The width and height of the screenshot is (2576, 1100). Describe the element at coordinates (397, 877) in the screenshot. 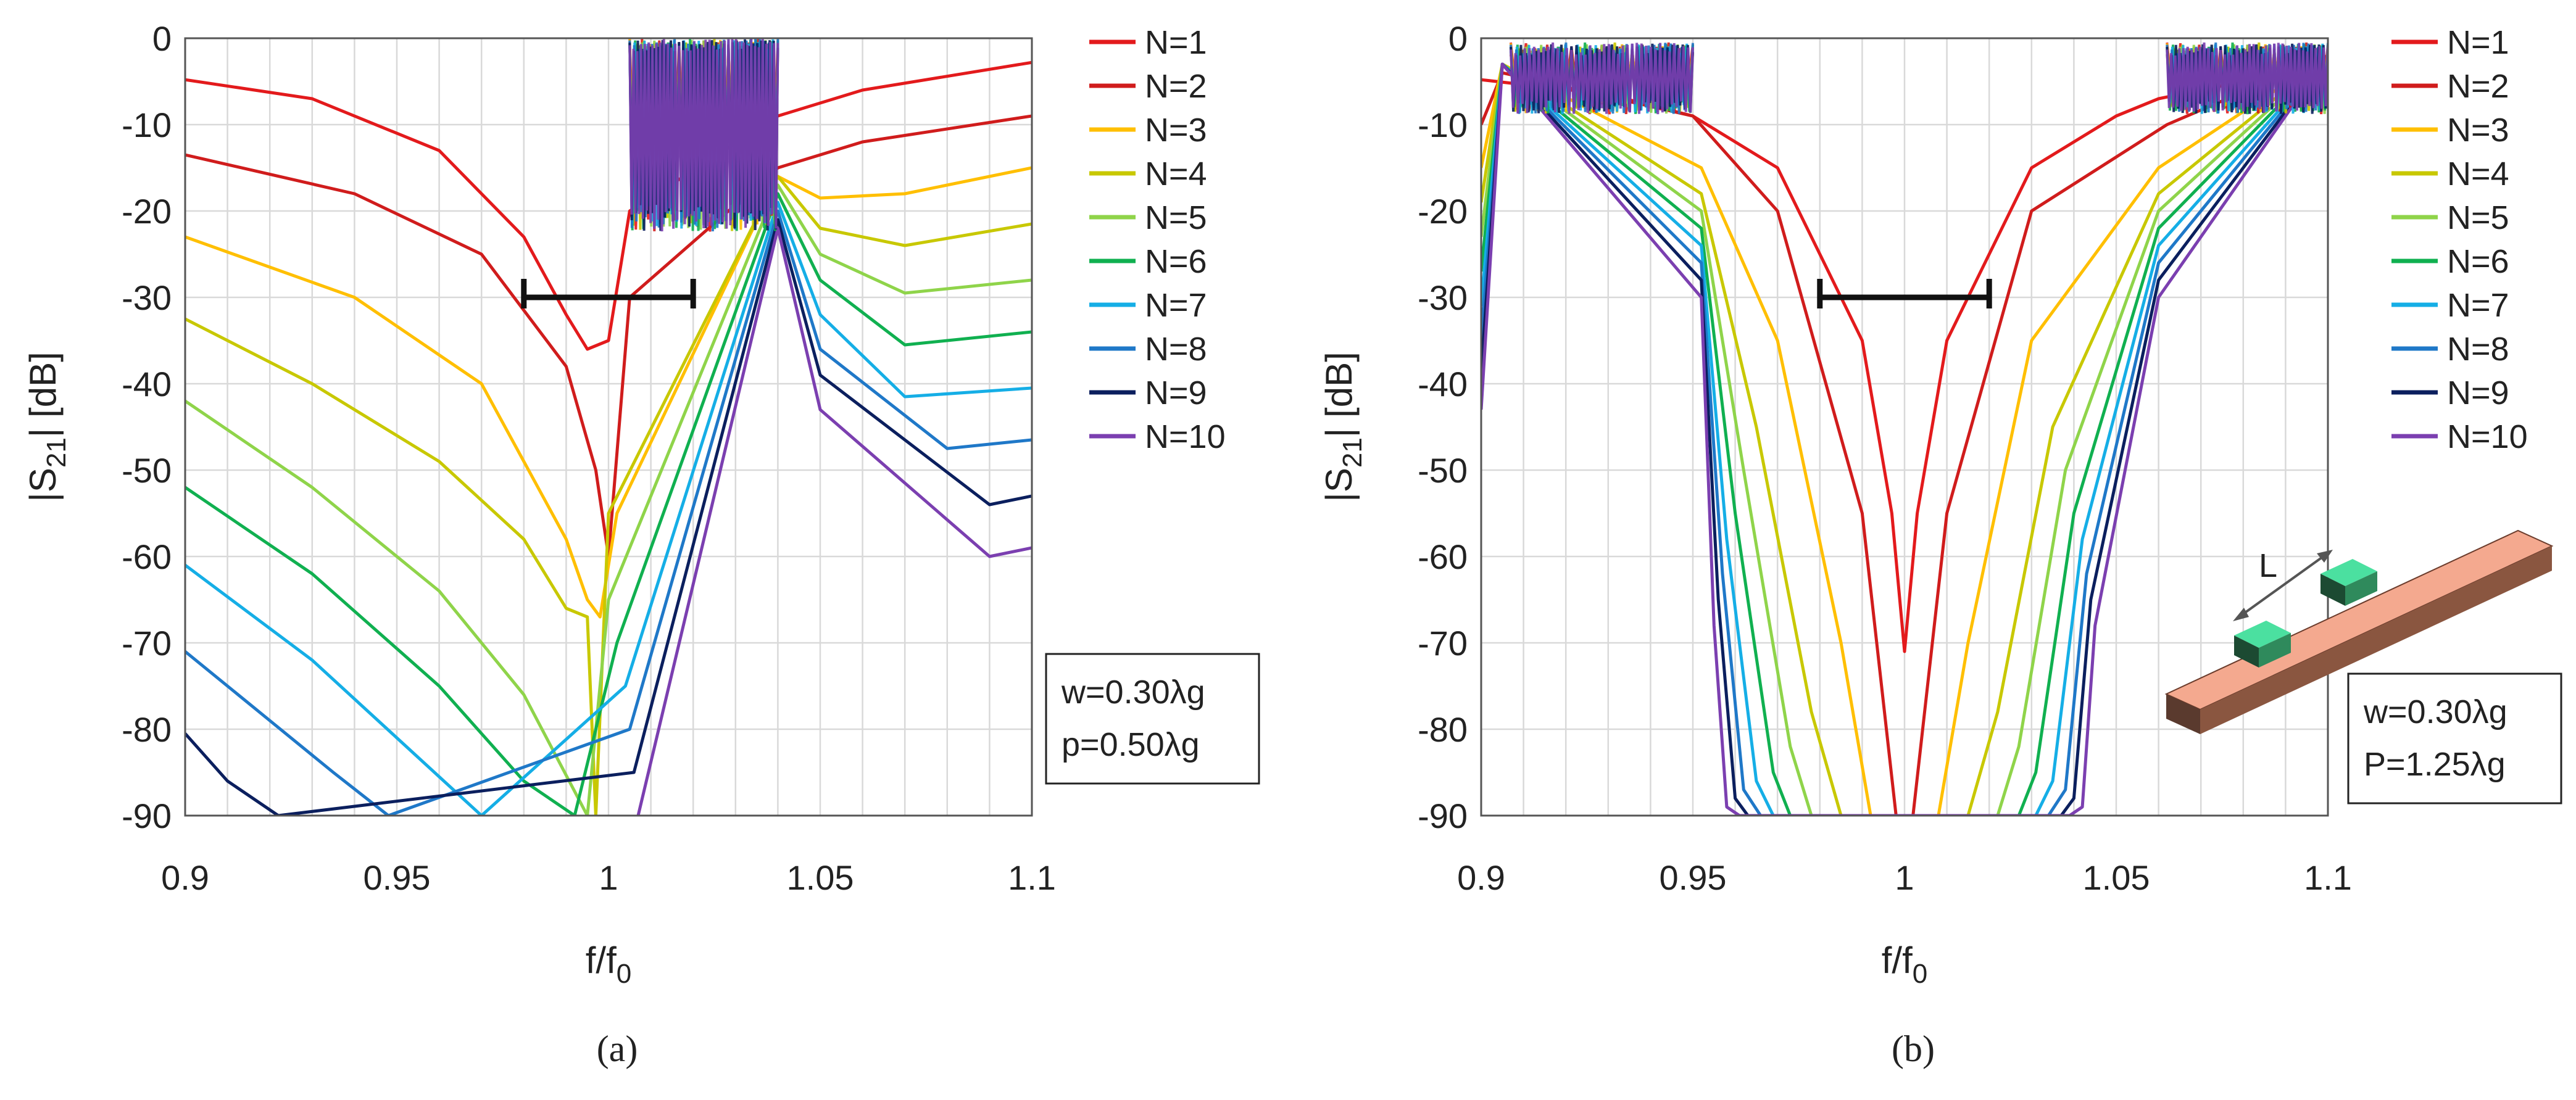

I see `x-tick-label: 0.95` at that location.